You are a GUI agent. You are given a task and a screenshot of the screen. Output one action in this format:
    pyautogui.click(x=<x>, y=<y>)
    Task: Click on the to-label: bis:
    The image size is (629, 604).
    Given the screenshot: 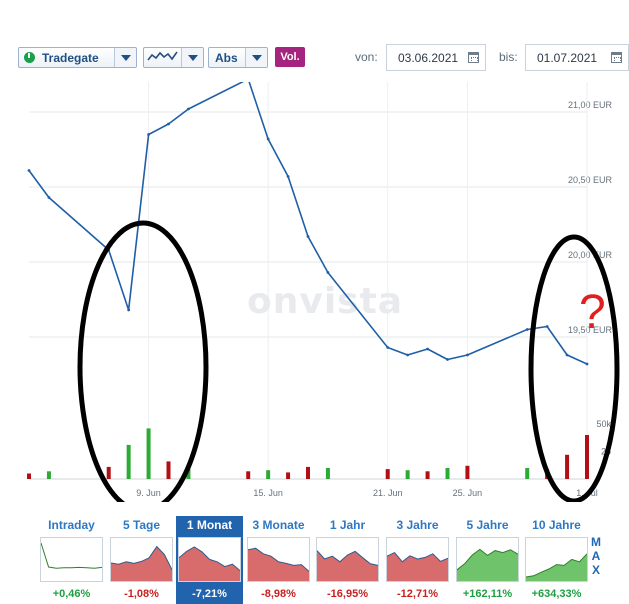 What is the action you would take?
    pyautogui.click(x=508, y=57)
    